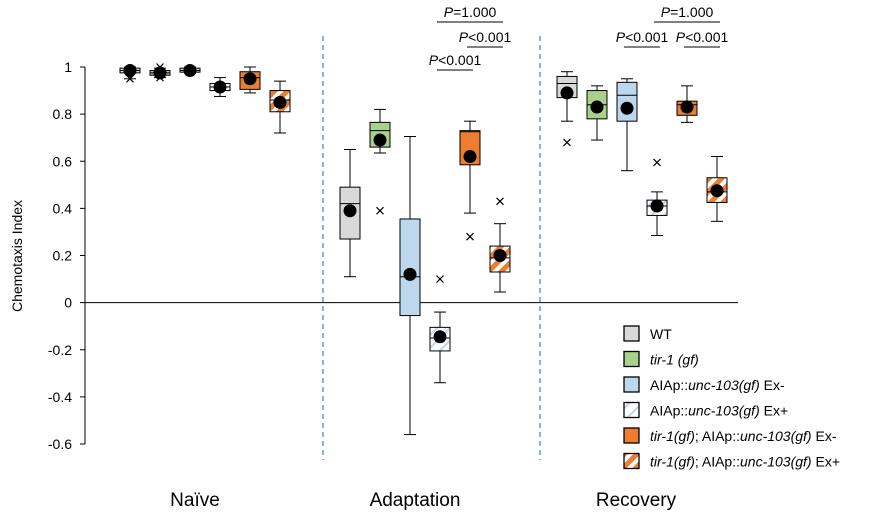 The image size is (882, 518). I want to click on legend-text-part: tir-1 (gf), so click(674, 360).